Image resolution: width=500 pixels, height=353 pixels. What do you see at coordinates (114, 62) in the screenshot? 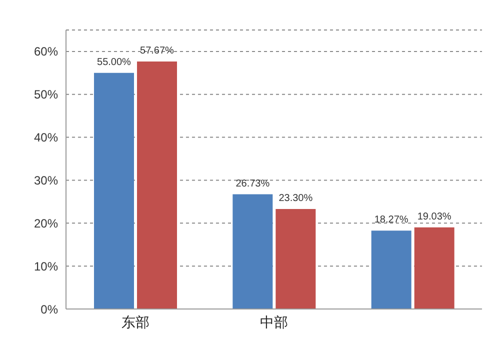
I see `data-label: 55.00%` at bounding box center [114, 62].